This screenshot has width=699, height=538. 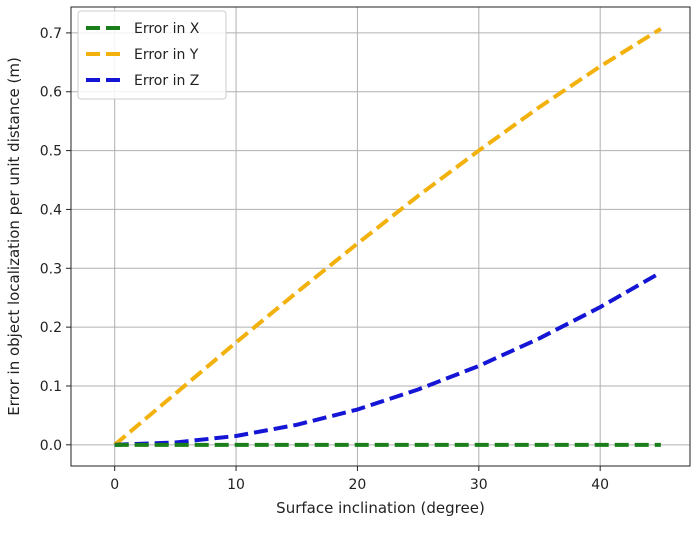 What do you see at coordinates (51, 328) in the screenshot?
I see `y-tick-label: 0.2` at bounding box center [51, 328].